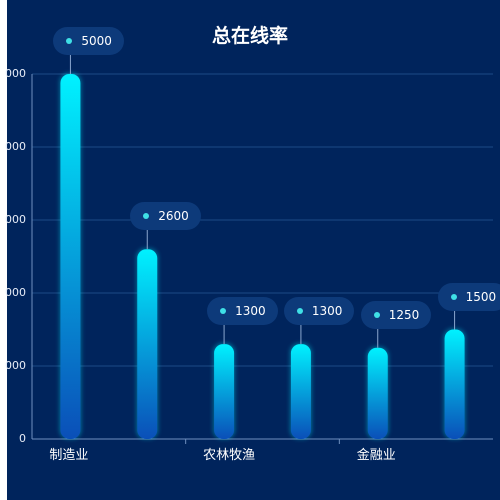 This screenshot has height=500, width=500. What do you see at coordinates (481, 296) in the screenshot?
I see `data-label: 1500` at bounding box center [481, 296].